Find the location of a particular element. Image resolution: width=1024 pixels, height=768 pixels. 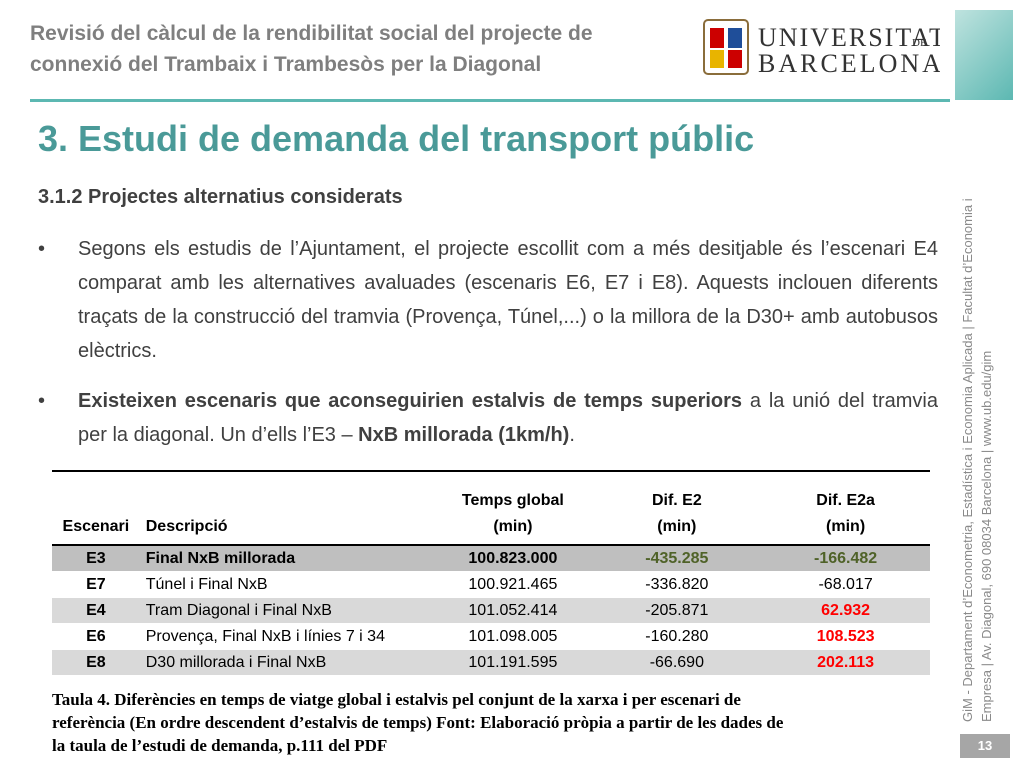

column-header: Dif. E2 (min) is located at coordinates (677, 508).